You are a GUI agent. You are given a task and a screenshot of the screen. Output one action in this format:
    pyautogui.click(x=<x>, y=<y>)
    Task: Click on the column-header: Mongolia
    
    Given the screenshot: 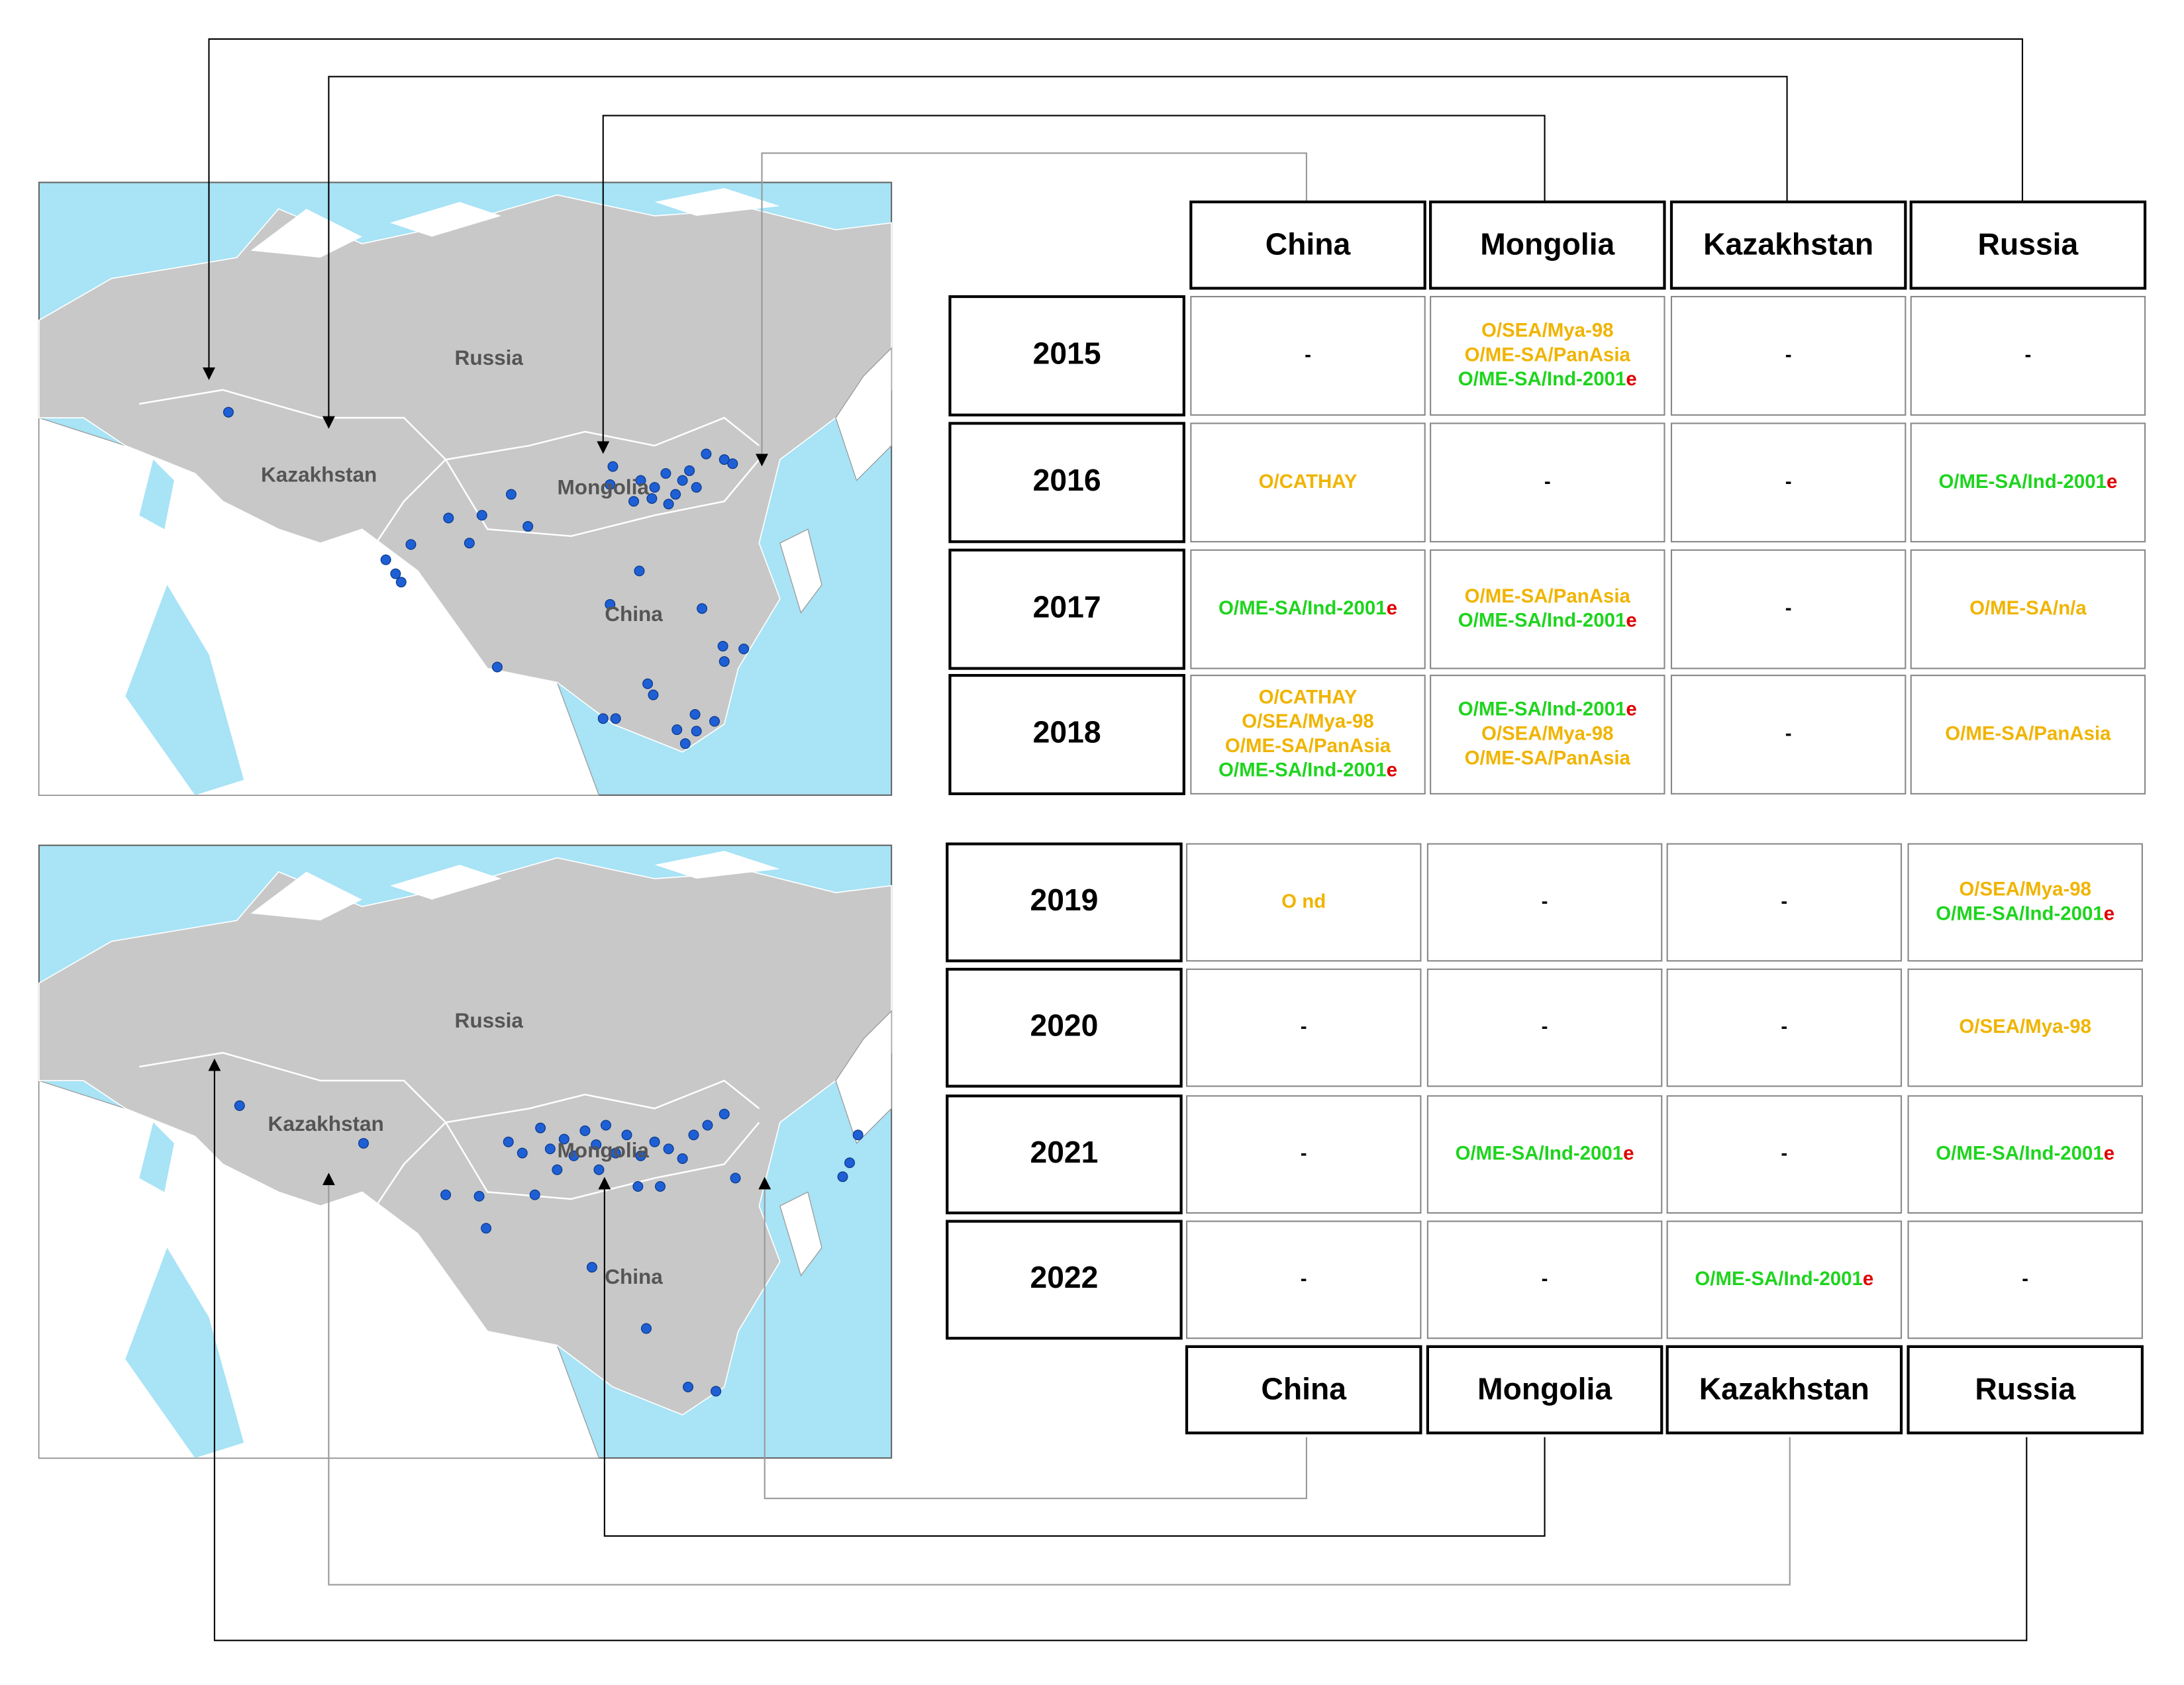 What is the action you would take?
    pyautogui.click(x=1547, y=245)
    